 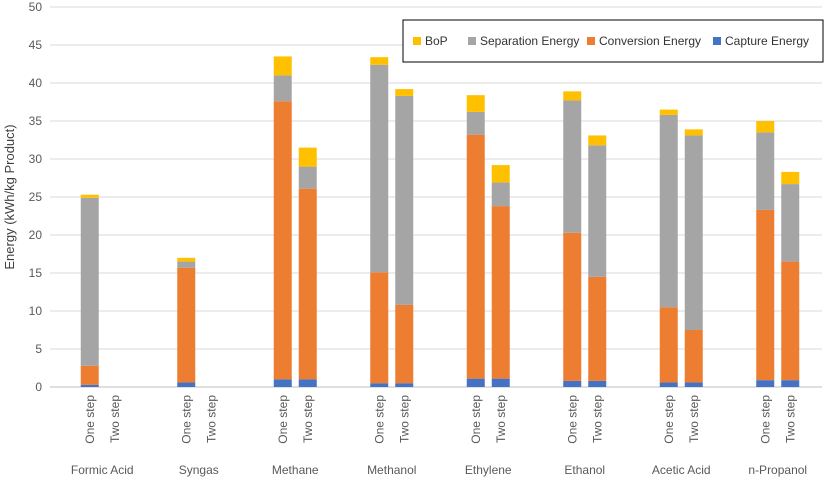 What do you see at coordinates (404, 419) in the screenshot?
I see `sub-category-label-3-1: Two step` at bounding box center [404, 419].